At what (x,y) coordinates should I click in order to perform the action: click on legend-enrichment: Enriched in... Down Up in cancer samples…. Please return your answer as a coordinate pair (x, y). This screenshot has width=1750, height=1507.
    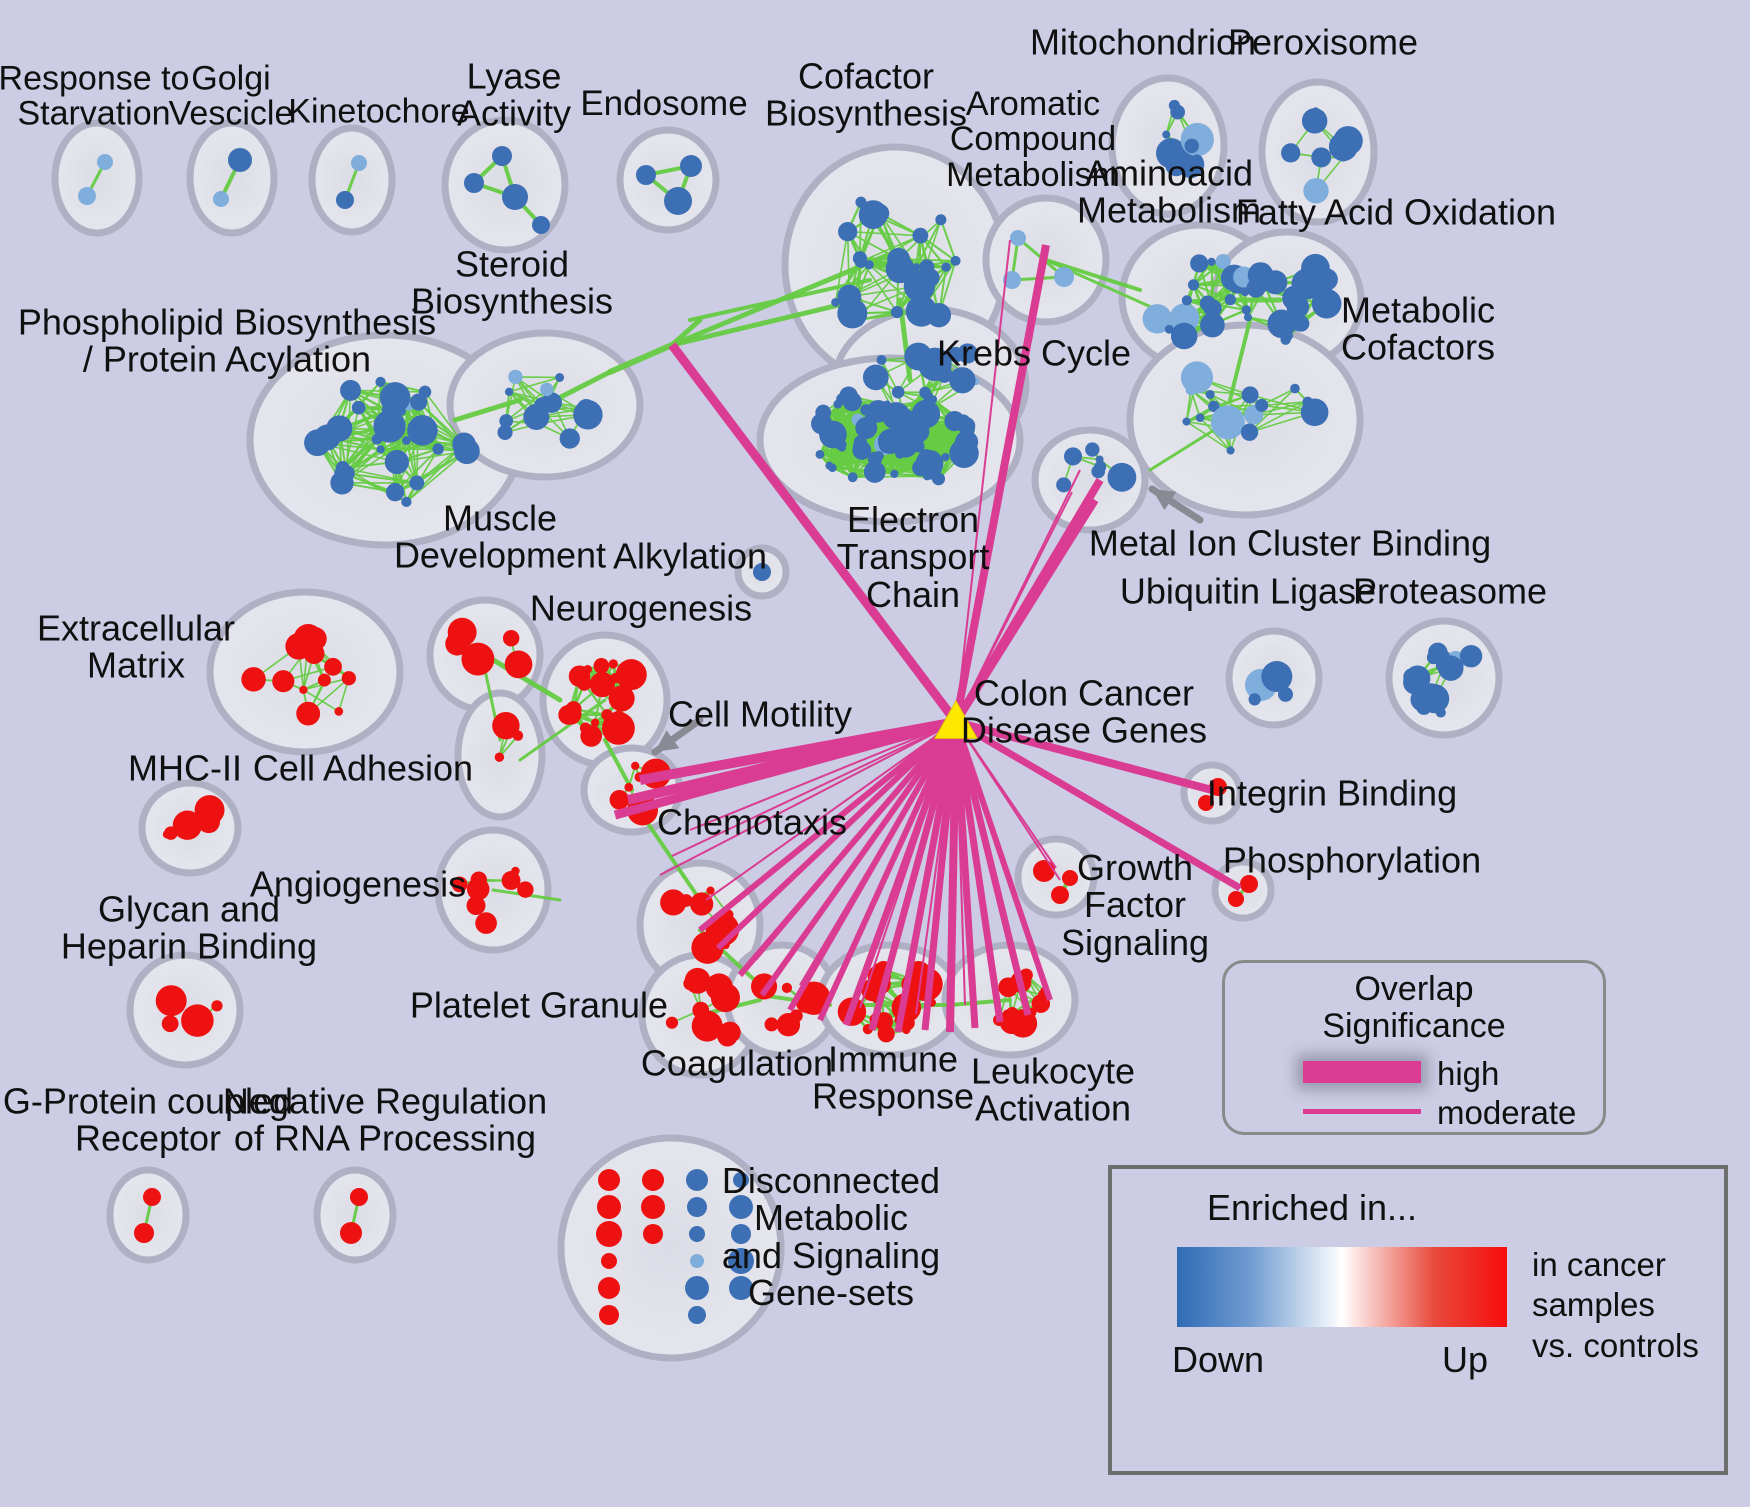
    Looking at the image, I should click on (1418, 1320).